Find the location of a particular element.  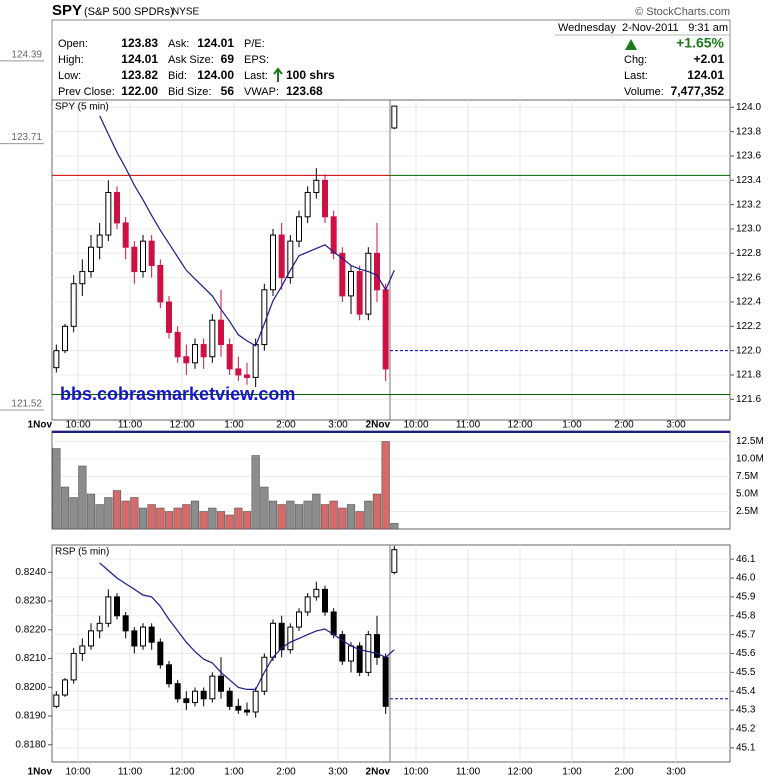

y-tick-label: 0.8210 is located at coordinates (30, 658).